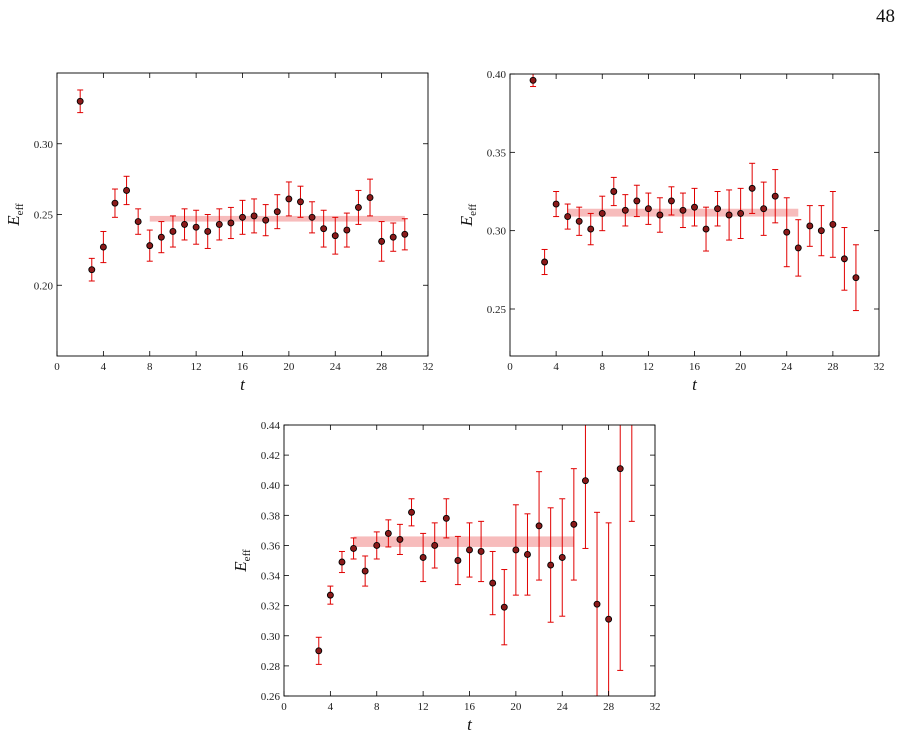 The width and height of the screenshot is (917, 738). What do you see at coordinates (473, 209) in the screenshot?
I see `y-axis-title-sub: eff` at bounding box center [473, 209].